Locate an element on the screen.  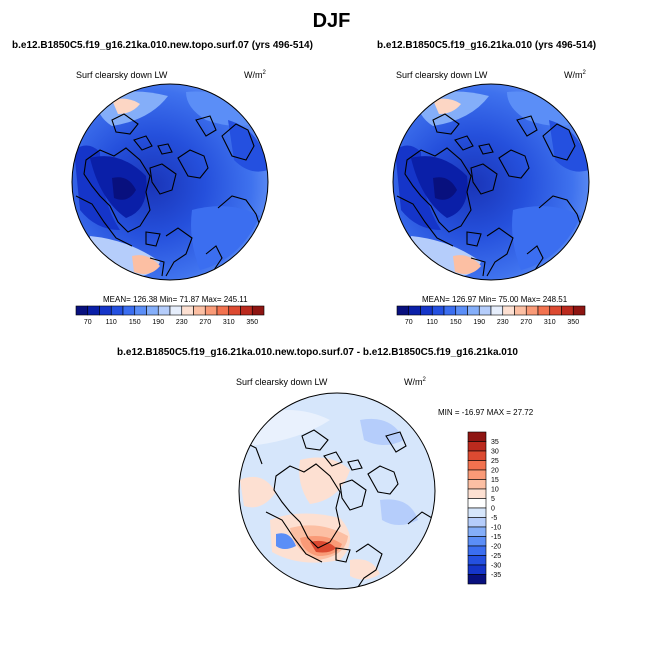
panel-2-stats: MEAN= 126.97 Min= 75.00 Max= 248.51 is located at coordinates (495, 299).